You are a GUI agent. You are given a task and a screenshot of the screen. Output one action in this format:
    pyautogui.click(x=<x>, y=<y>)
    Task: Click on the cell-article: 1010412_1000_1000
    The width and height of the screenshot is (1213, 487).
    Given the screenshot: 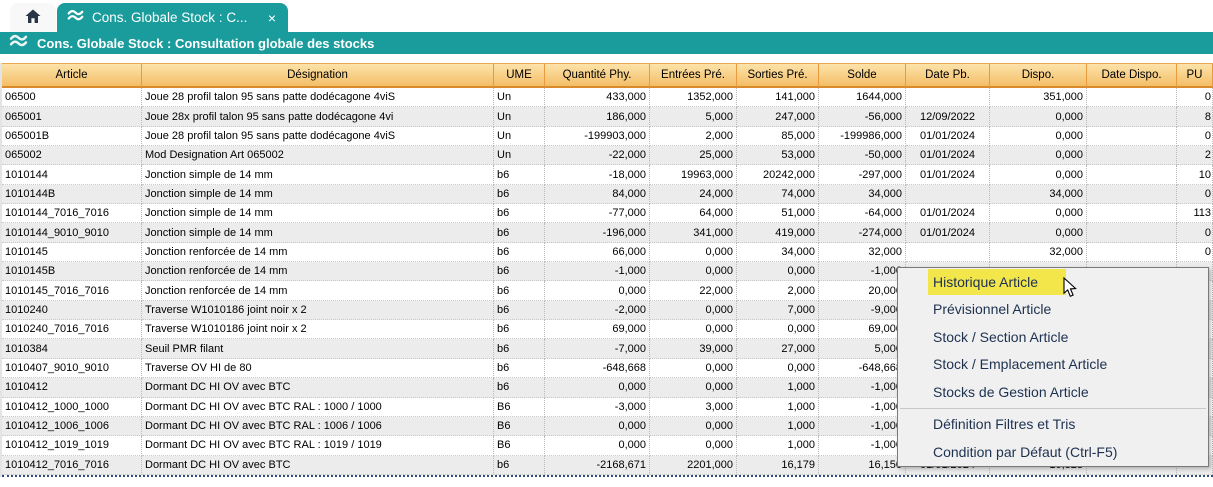 What is the action you would take?
    pyautogui.click(x=72, y=407)
    